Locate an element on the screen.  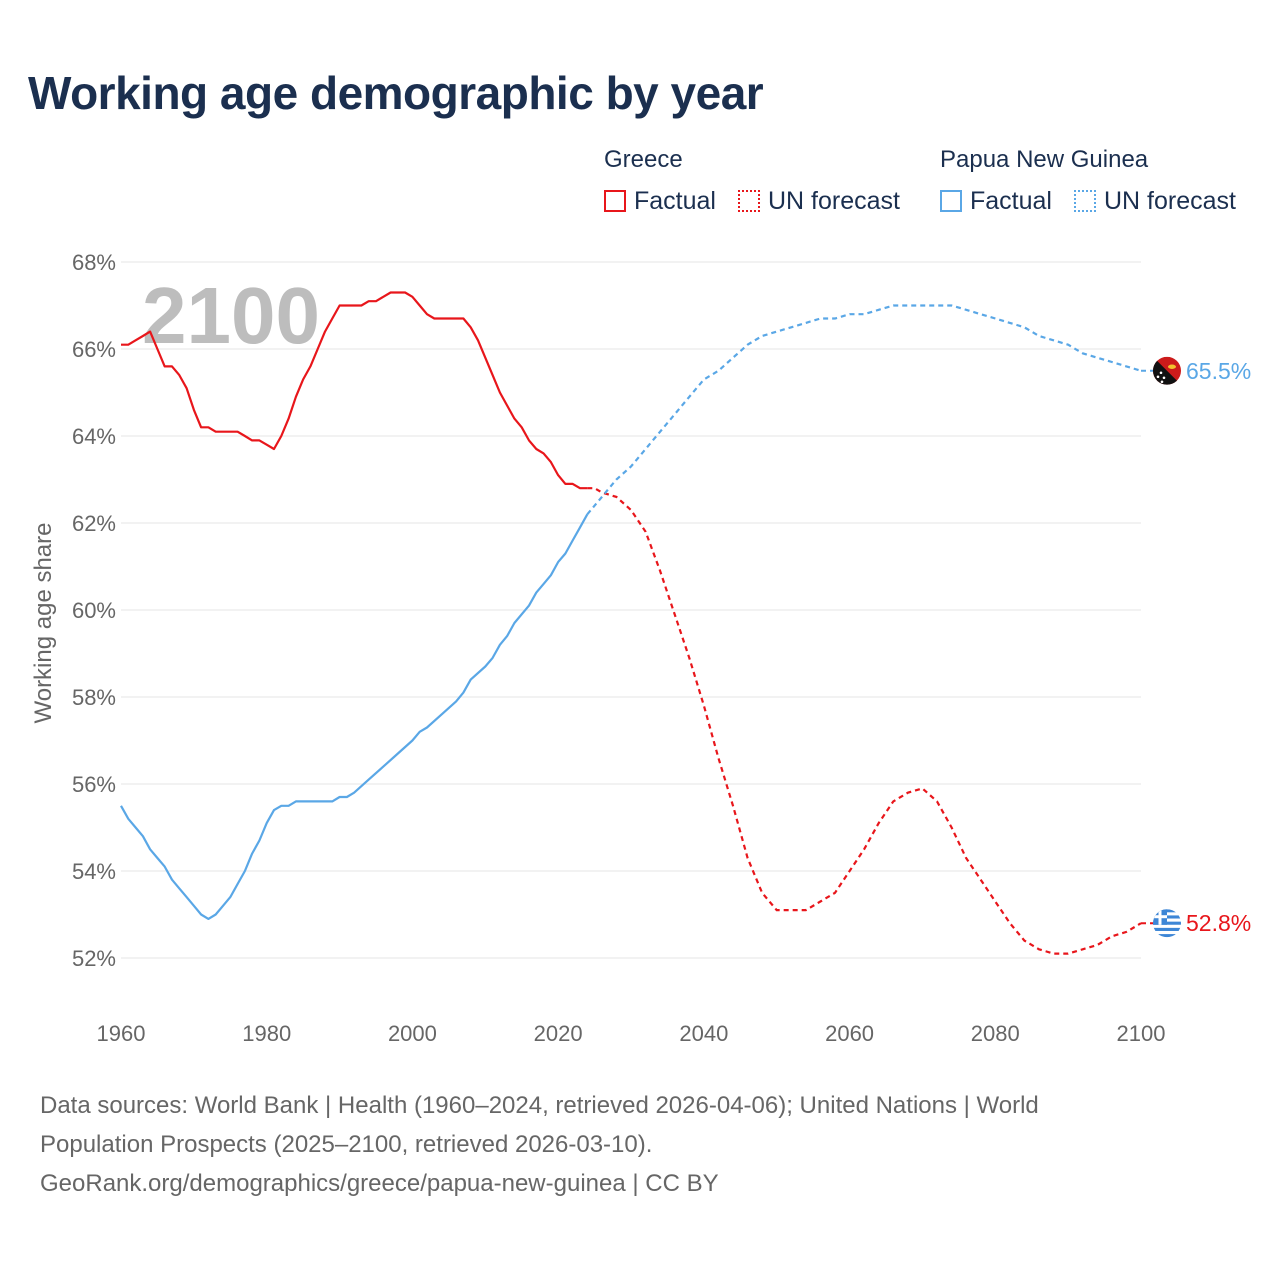
legend-png-forecast-label: UN forecast is located at coordinates (1170, 200).